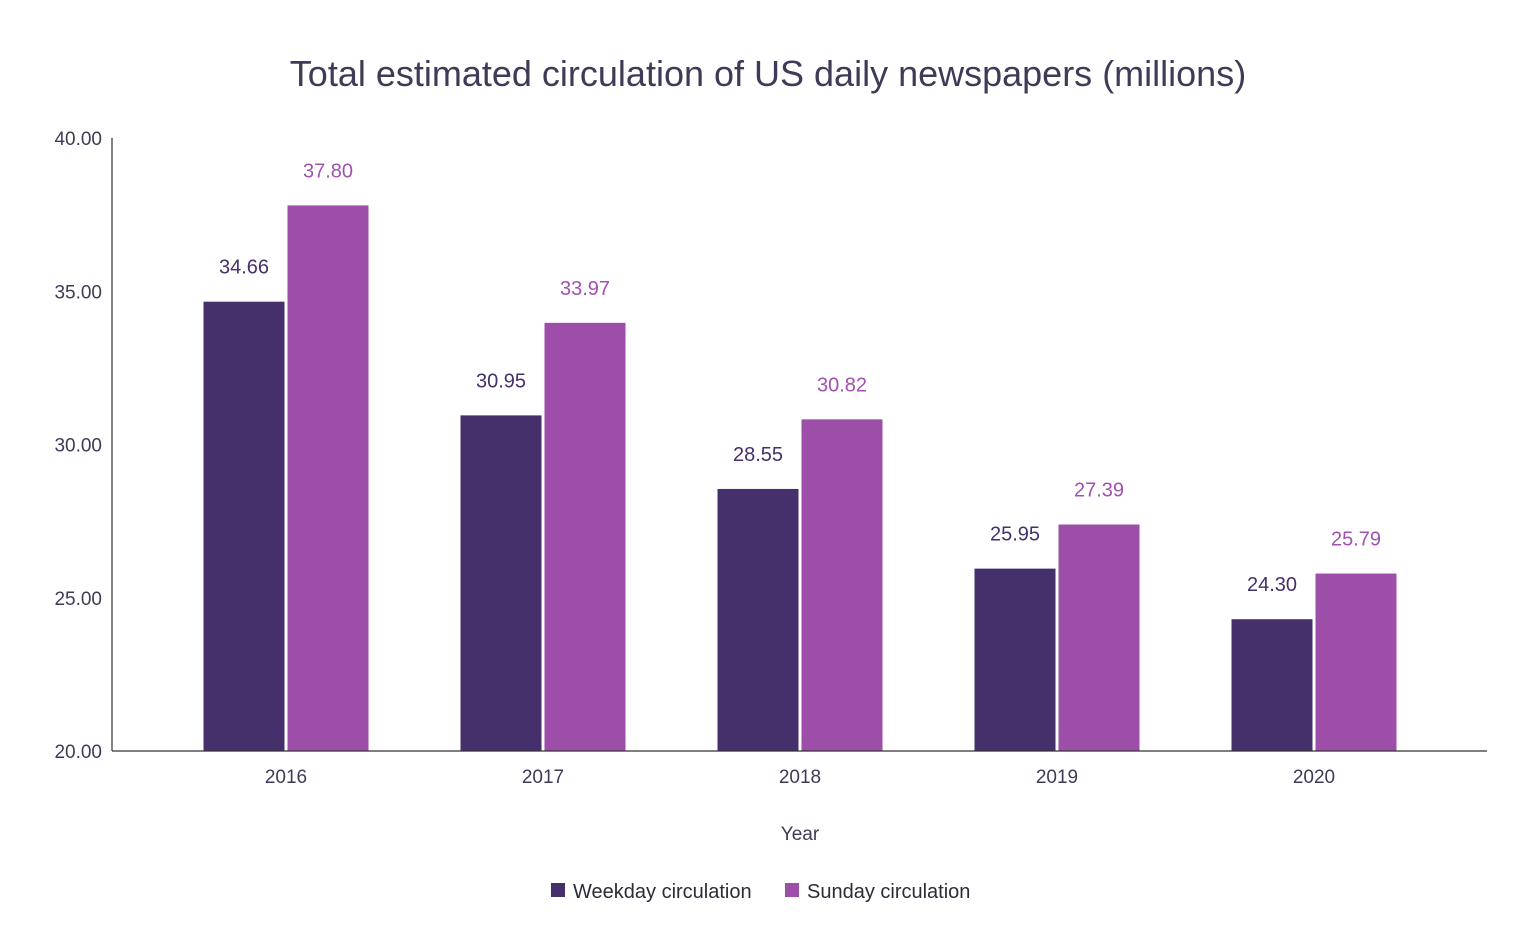 Image resolution: width=1536 pixels, height=951 pixels. I want to click on data-label: 30.95, so click(501, 381).